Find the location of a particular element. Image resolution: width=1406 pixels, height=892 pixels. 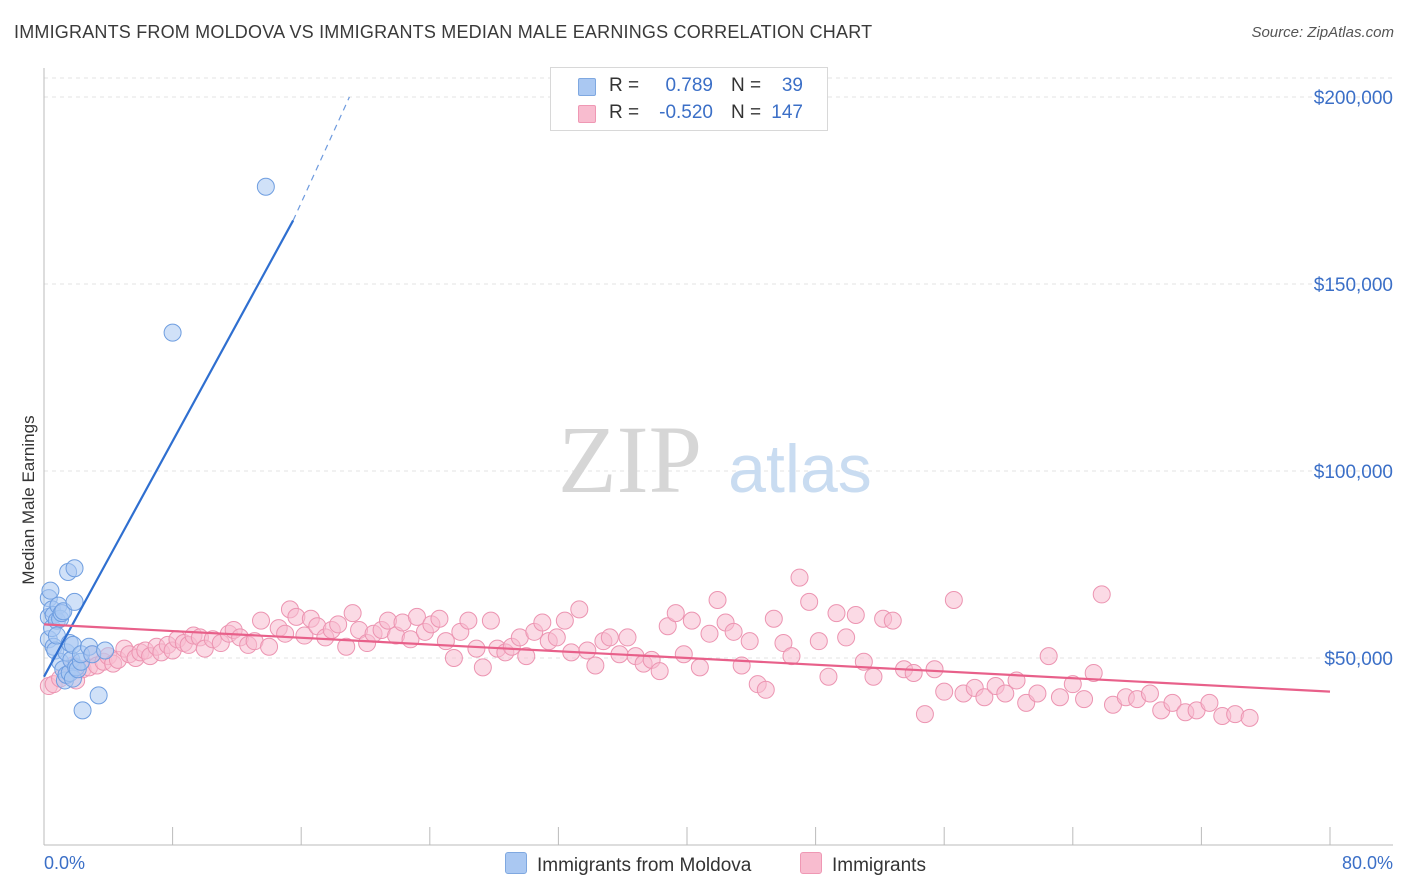

watermark: ZIP atlas is located at coordinates (715, 459).